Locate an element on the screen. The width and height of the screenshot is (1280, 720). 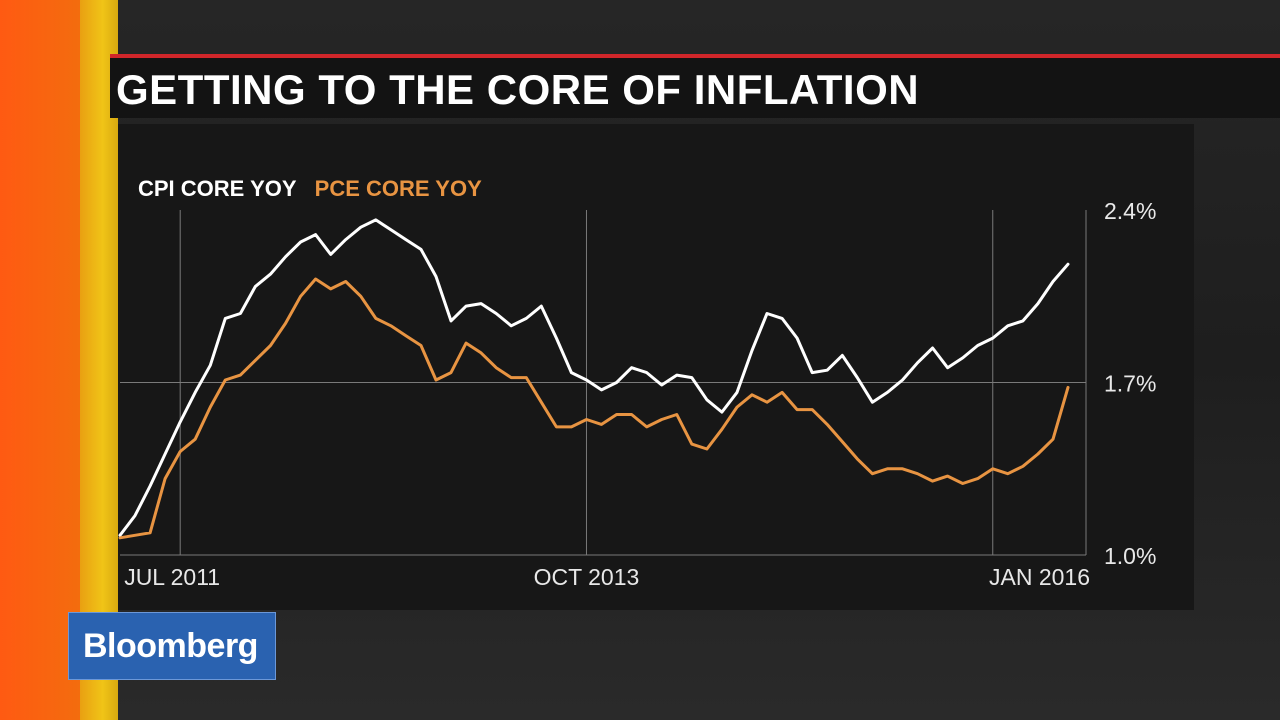
background-yellow-band is located at coordinates (99, 360).